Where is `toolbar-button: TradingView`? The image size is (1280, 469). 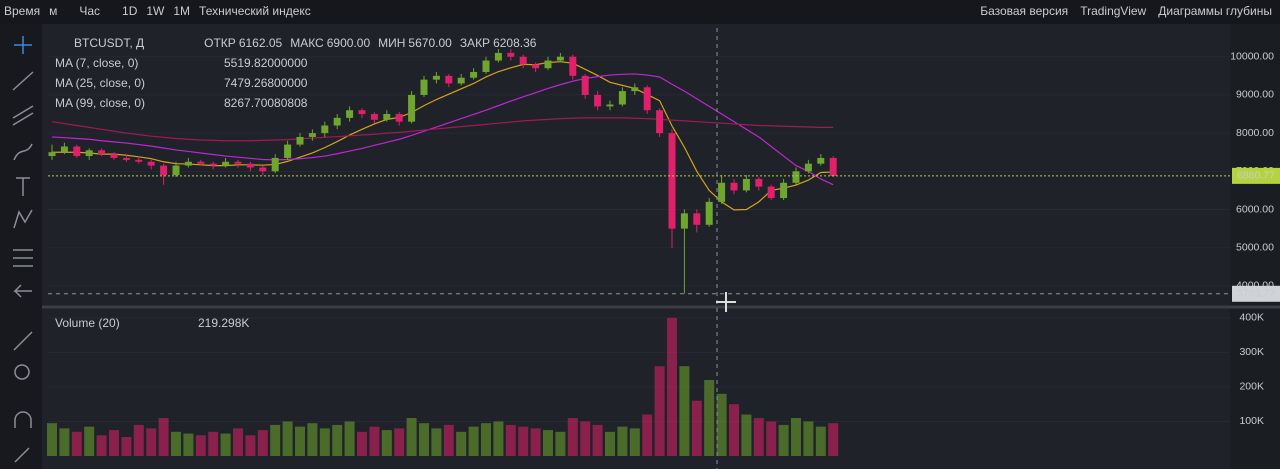
toolbar-button: TradingView is located at coordinates (1113, 11).